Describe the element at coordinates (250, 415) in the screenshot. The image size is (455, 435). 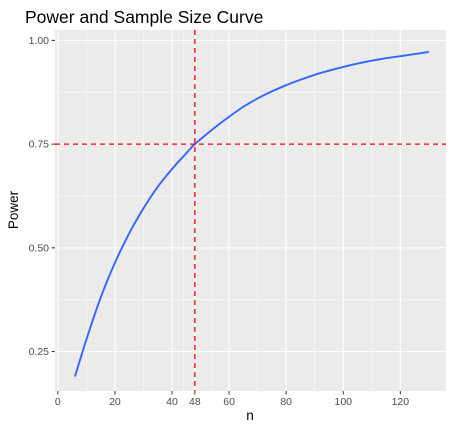
I see `x-axis-title: n` at that location.